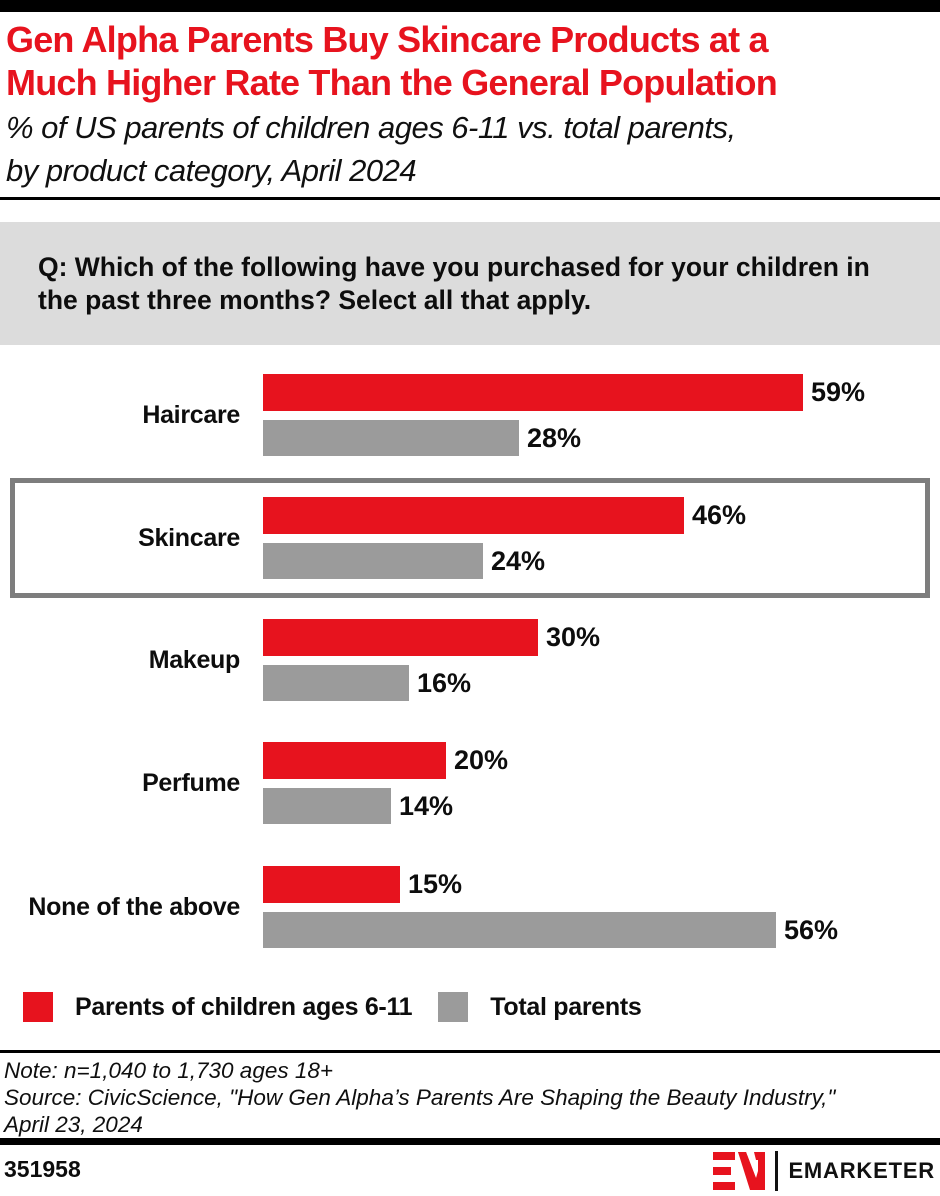 The height and width of the screenshot is (1196, 940). Describe the element at coordinates (739, 1171) in the screenshot. I see `emarketer-logo-icon` at that location.